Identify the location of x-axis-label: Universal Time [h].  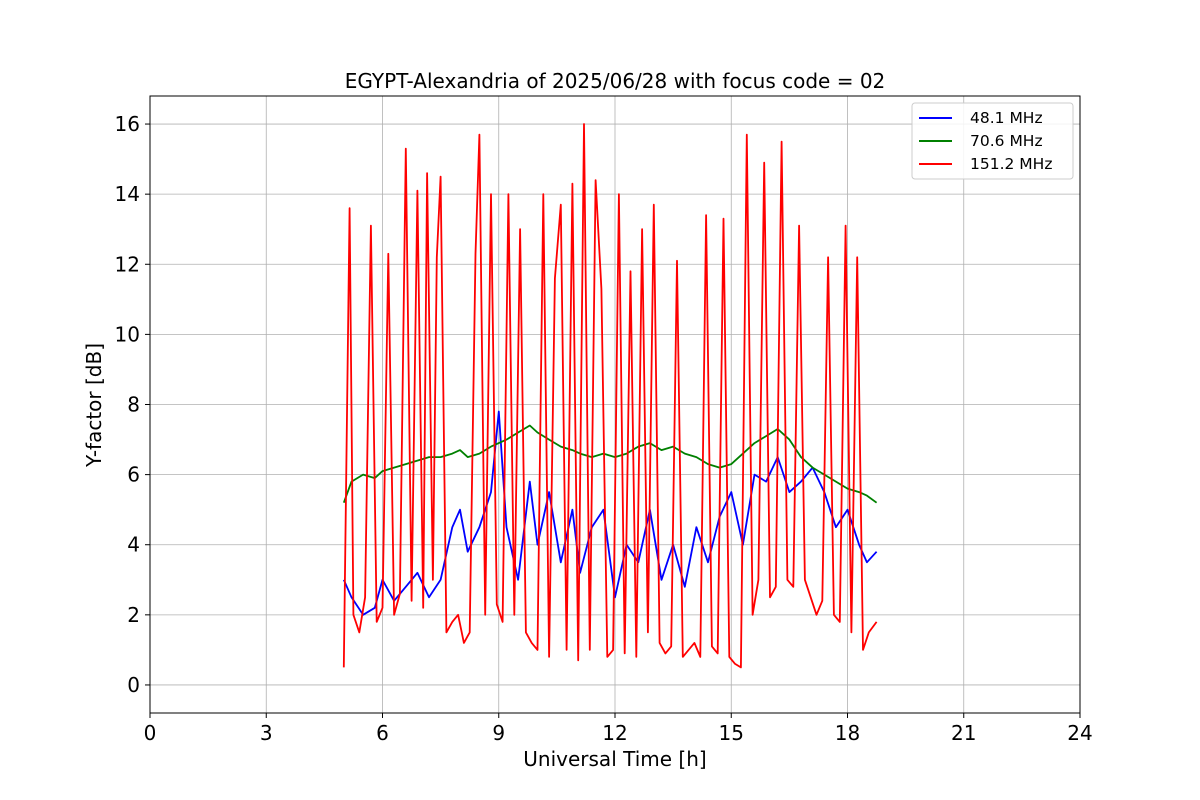
(614, 759).